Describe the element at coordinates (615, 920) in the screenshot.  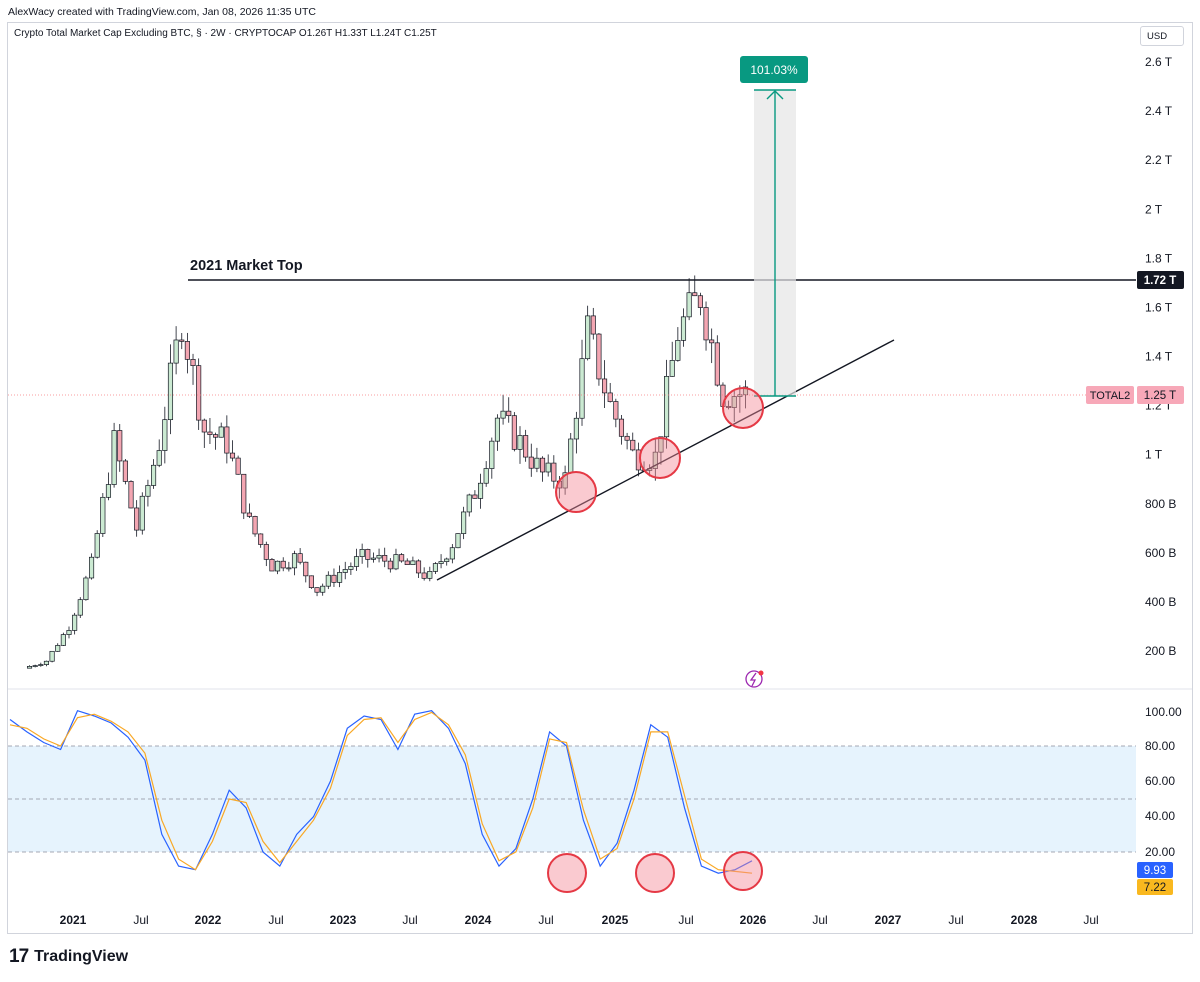
I see `time-axis-tick: 2025` at that location.